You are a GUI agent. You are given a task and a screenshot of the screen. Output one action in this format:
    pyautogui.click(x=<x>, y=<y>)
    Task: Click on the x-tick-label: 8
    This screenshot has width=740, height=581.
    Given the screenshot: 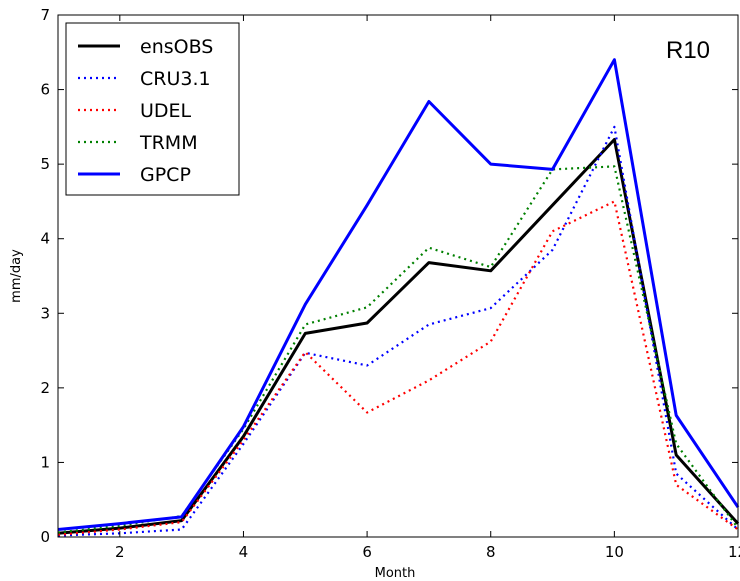 What is the action you would take?
    pyautogui.click(x=491, y=552)
    